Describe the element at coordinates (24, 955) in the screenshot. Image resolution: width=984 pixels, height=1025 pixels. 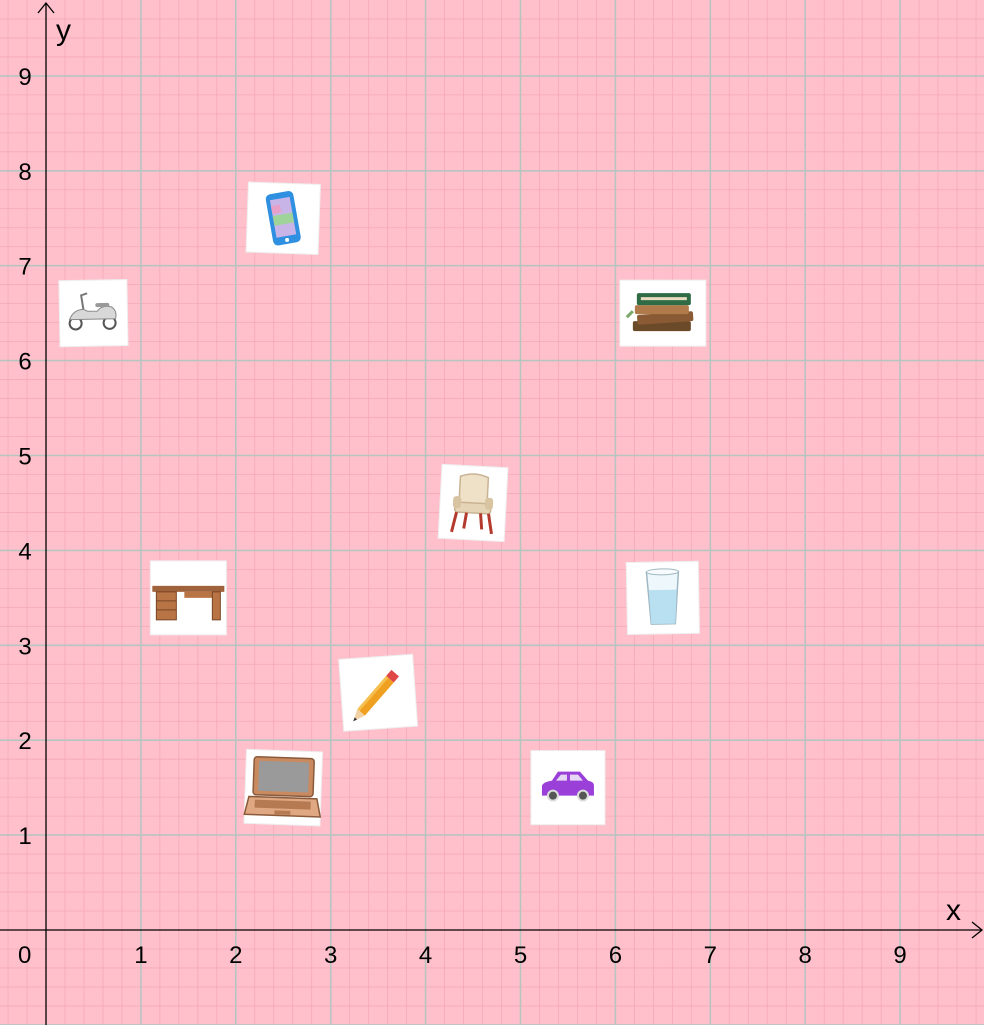
I see `origin-label: 0` at that location.